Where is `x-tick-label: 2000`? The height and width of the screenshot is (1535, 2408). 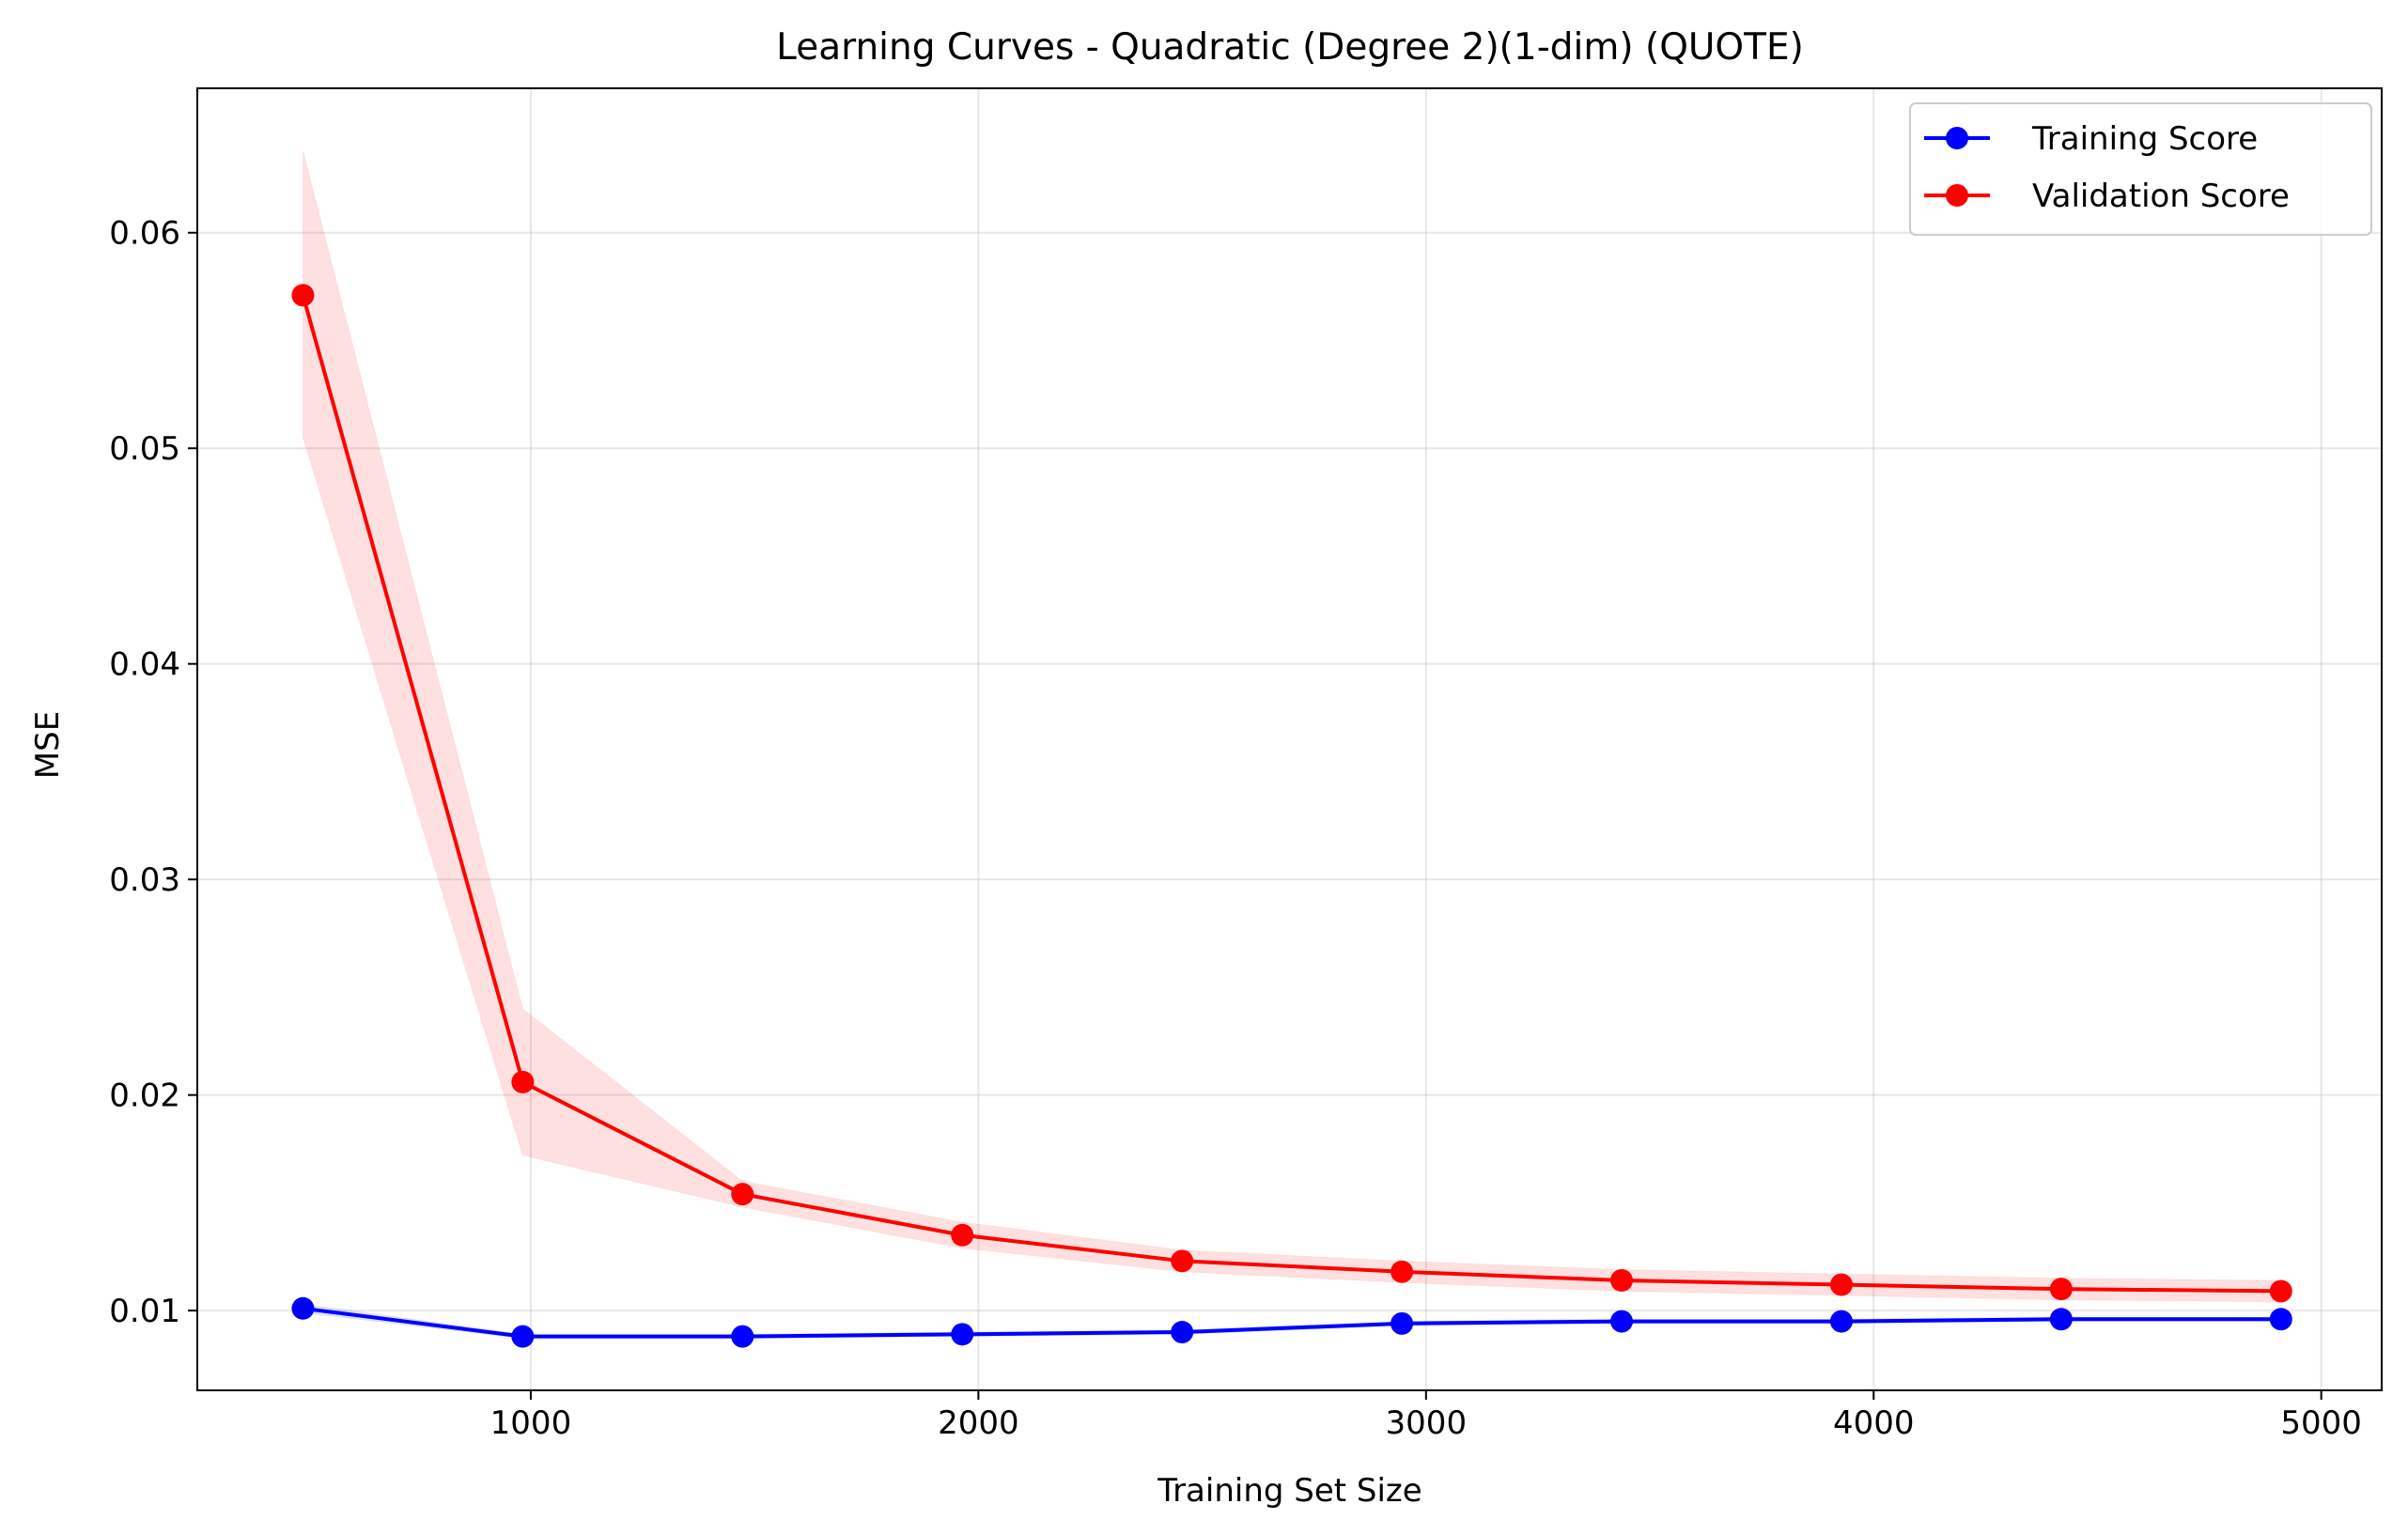
x-tick-label: 2000 is located at coordinates (978, 1423).